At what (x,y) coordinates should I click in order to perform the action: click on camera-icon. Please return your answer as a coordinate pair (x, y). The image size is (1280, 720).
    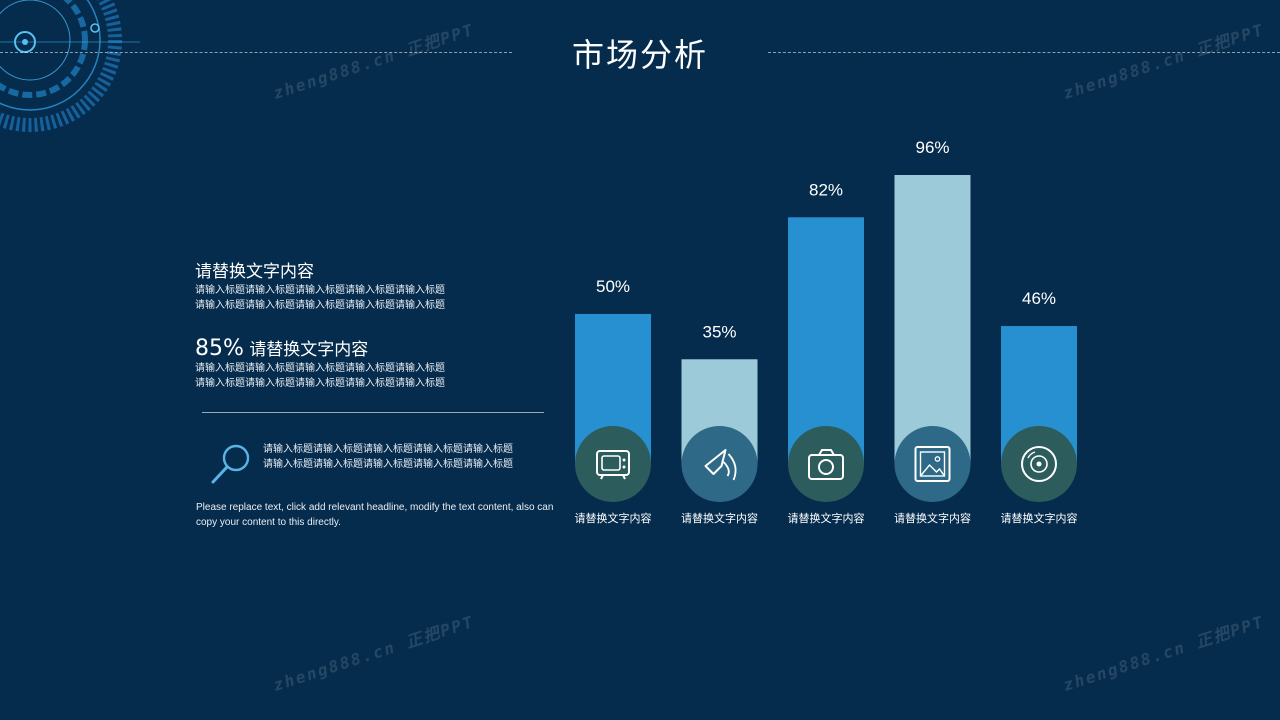
    Looking at the image, I should click on (826, 464).